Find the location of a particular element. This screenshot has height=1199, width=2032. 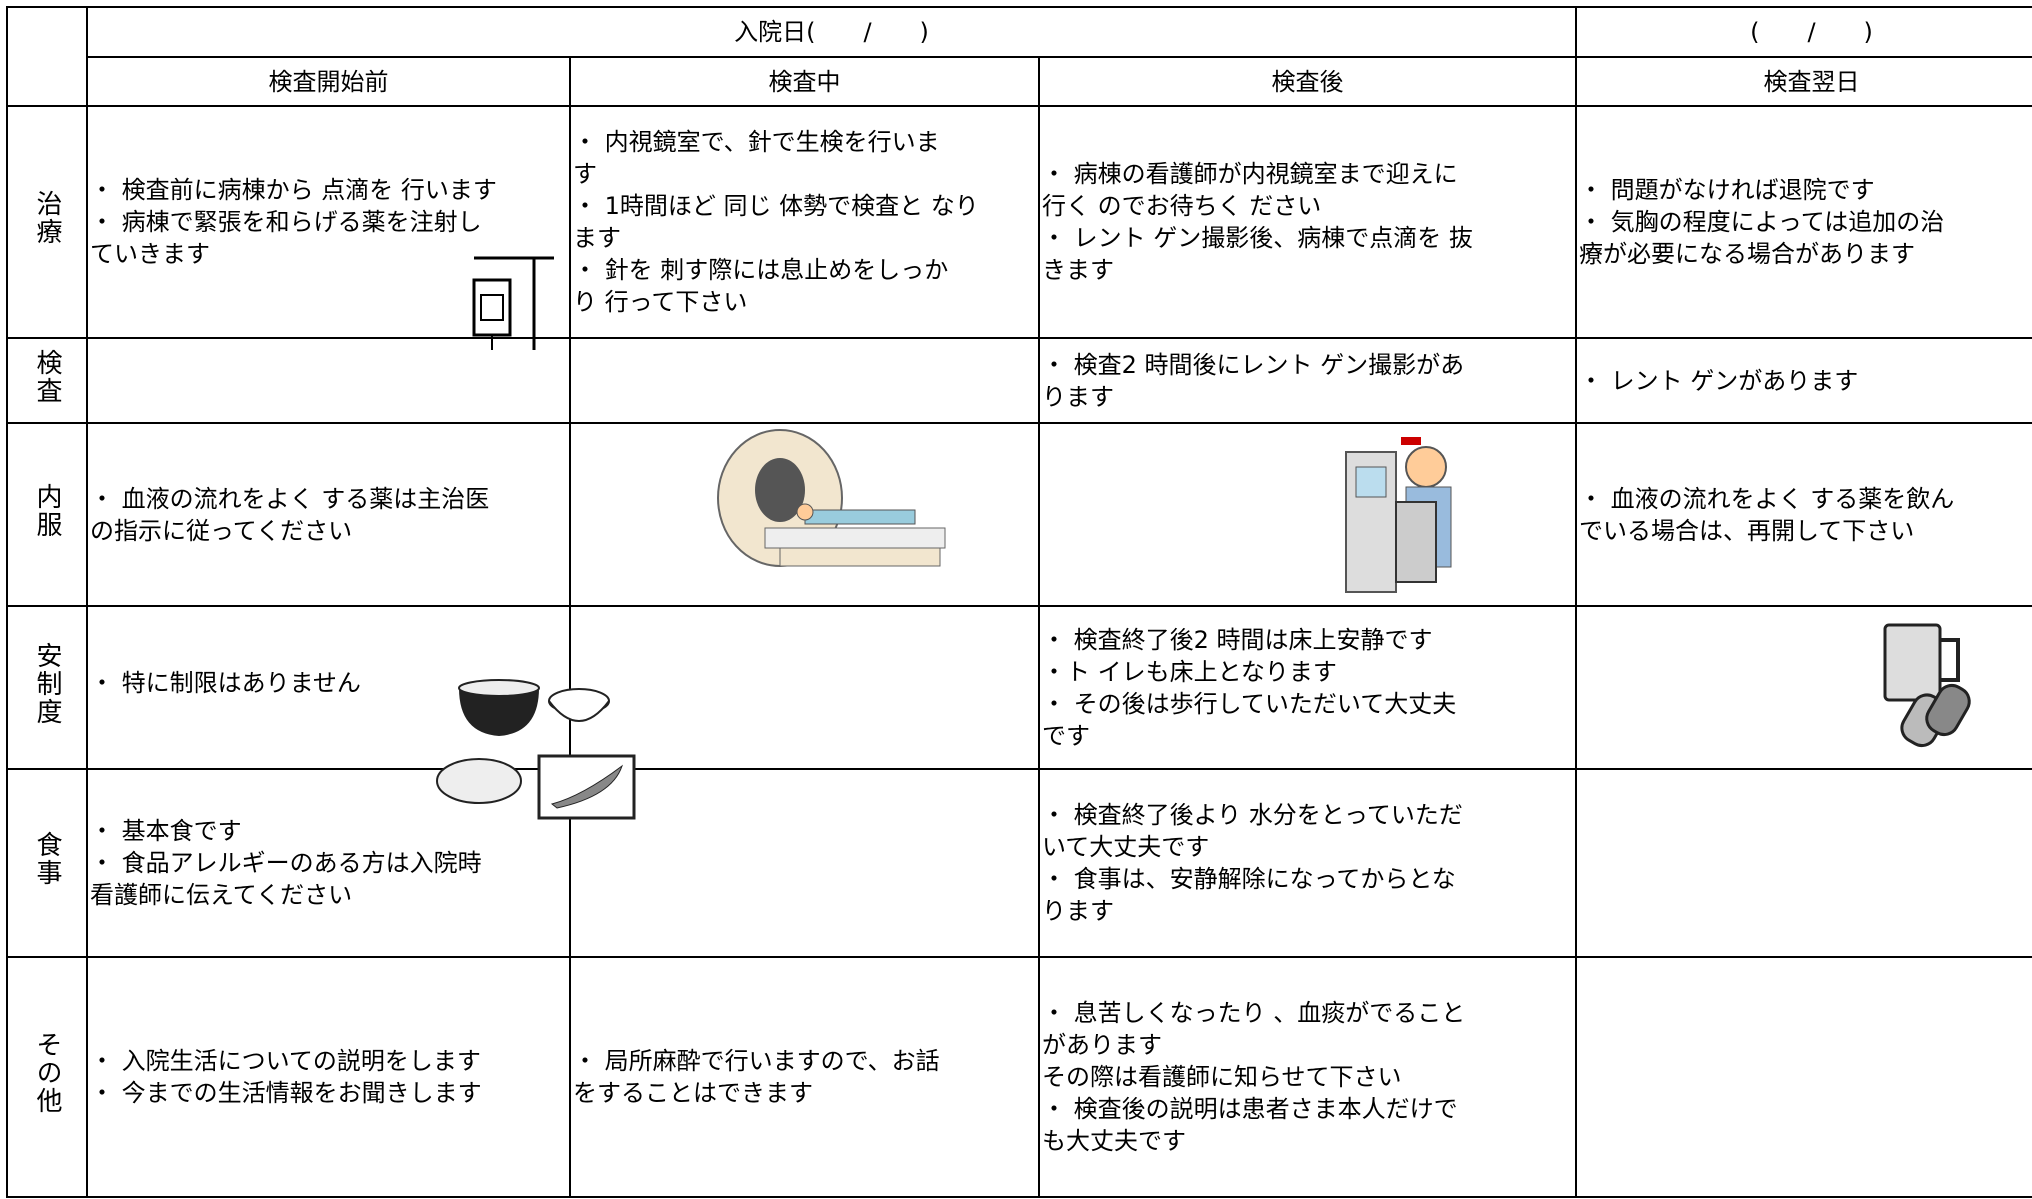

row-label-cell: 検査 is located at coordinates (47, 380).